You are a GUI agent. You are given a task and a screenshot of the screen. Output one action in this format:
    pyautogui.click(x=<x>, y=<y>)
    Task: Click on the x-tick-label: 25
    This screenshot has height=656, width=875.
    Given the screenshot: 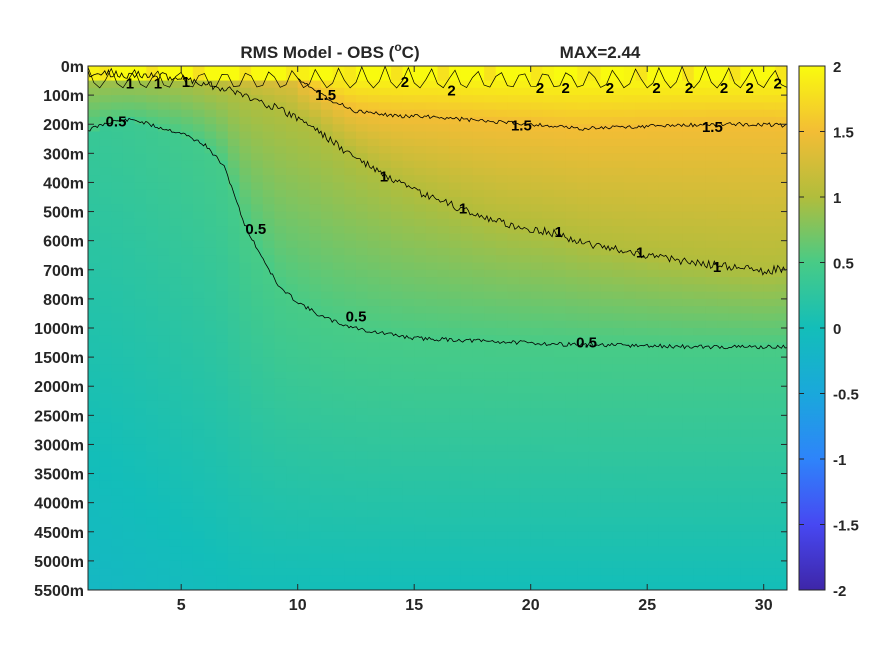 What is the action you would take?
    pyautogui.click(x=647, y=605)
    